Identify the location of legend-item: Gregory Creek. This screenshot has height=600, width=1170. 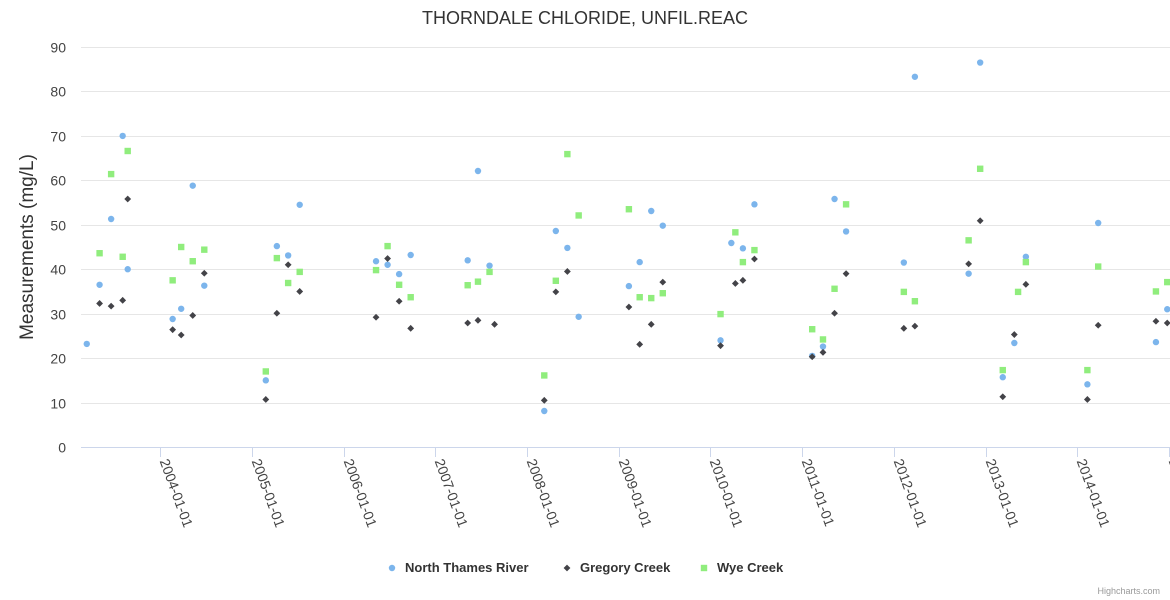
(617, 567).